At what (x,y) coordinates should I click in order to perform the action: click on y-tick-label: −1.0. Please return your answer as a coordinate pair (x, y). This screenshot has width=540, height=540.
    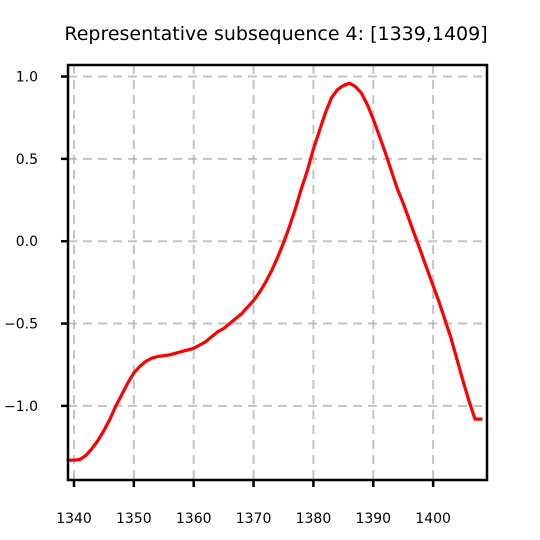
    Looking at the image, I should click on (21, 407).